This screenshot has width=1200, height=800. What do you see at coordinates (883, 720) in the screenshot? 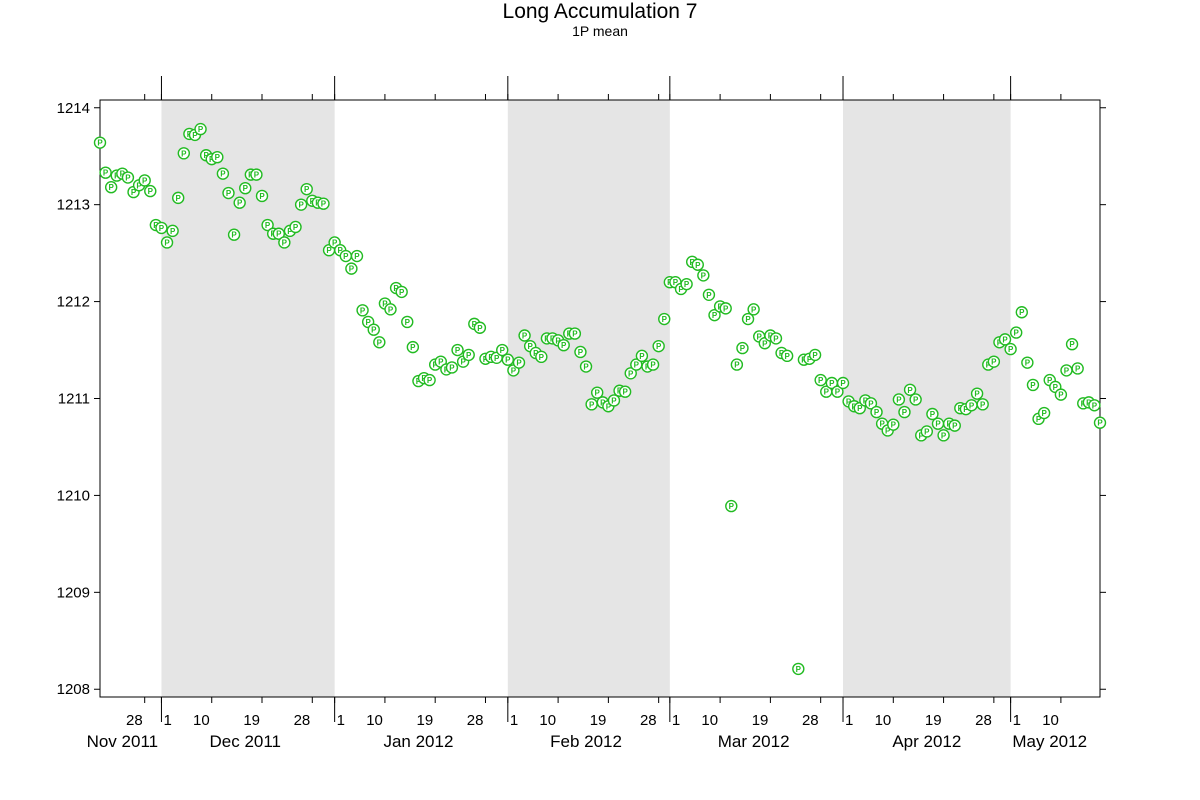
I see `x-tick-label: 10` at bounding box center [883, 720].